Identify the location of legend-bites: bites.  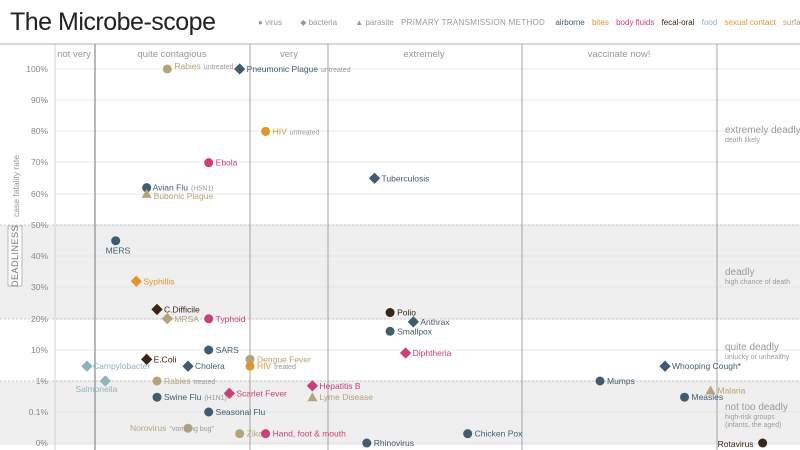
(600, 22).